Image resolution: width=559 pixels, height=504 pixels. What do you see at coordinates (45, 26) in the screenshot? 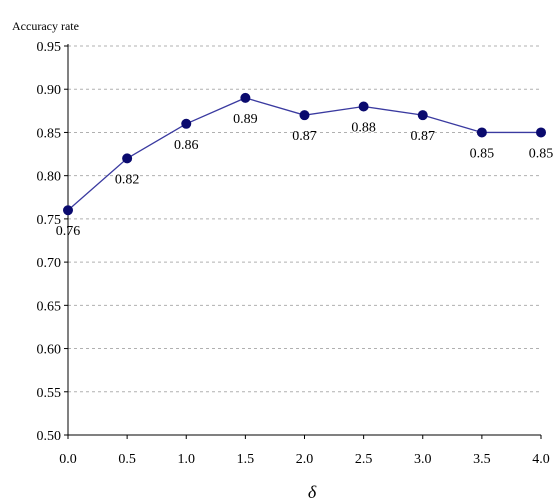
I see `y-axis-label: Accuracy rate` at bounding box center [45, 26].